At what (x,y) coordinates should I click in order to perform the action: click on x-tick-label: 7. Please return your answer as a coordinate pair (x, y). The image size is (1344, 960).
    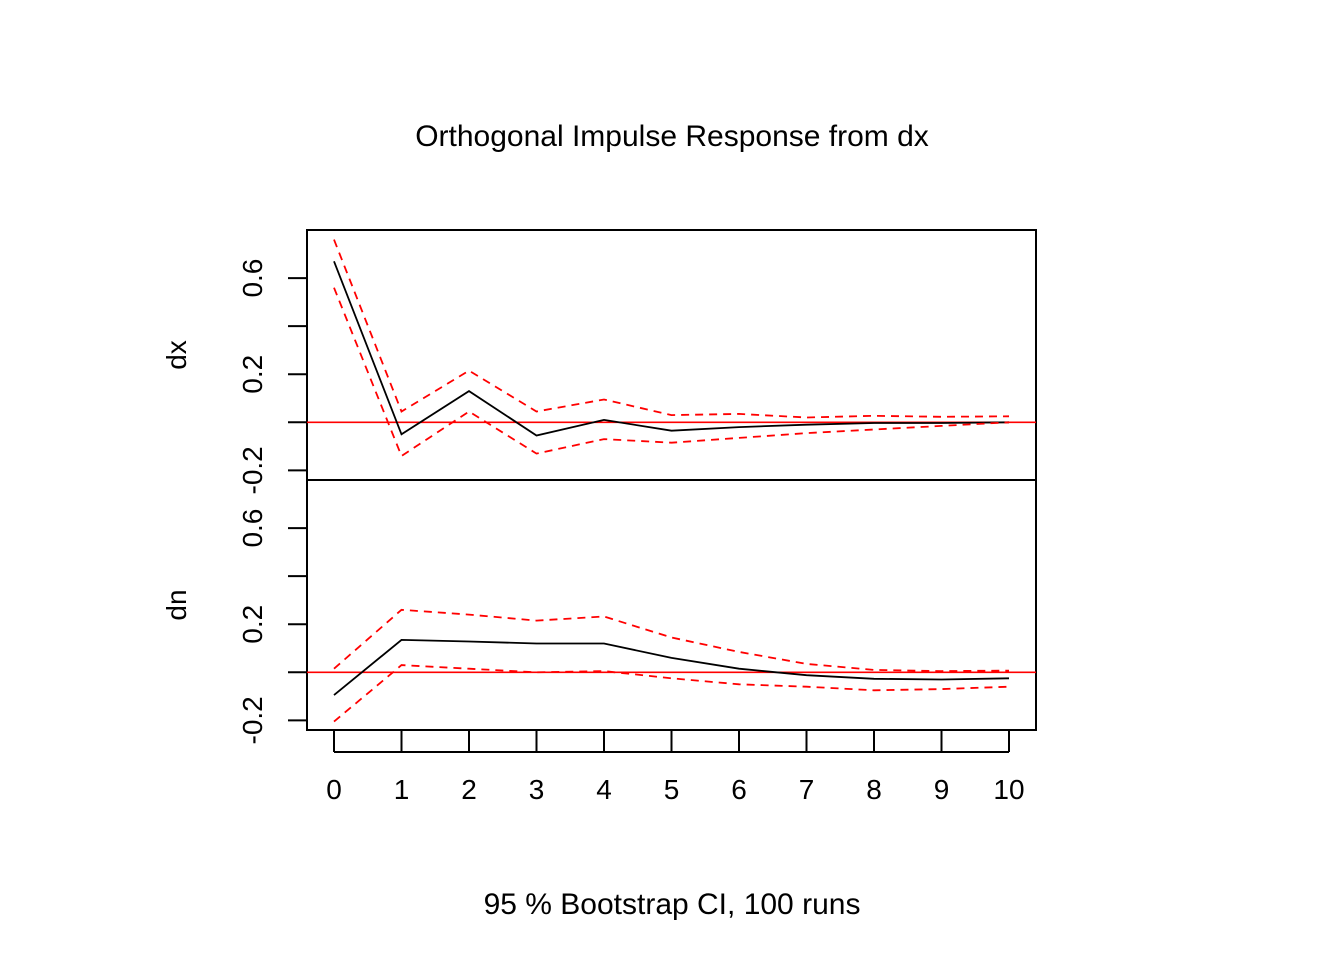
    Looking at the image, I should click on (807, 789).